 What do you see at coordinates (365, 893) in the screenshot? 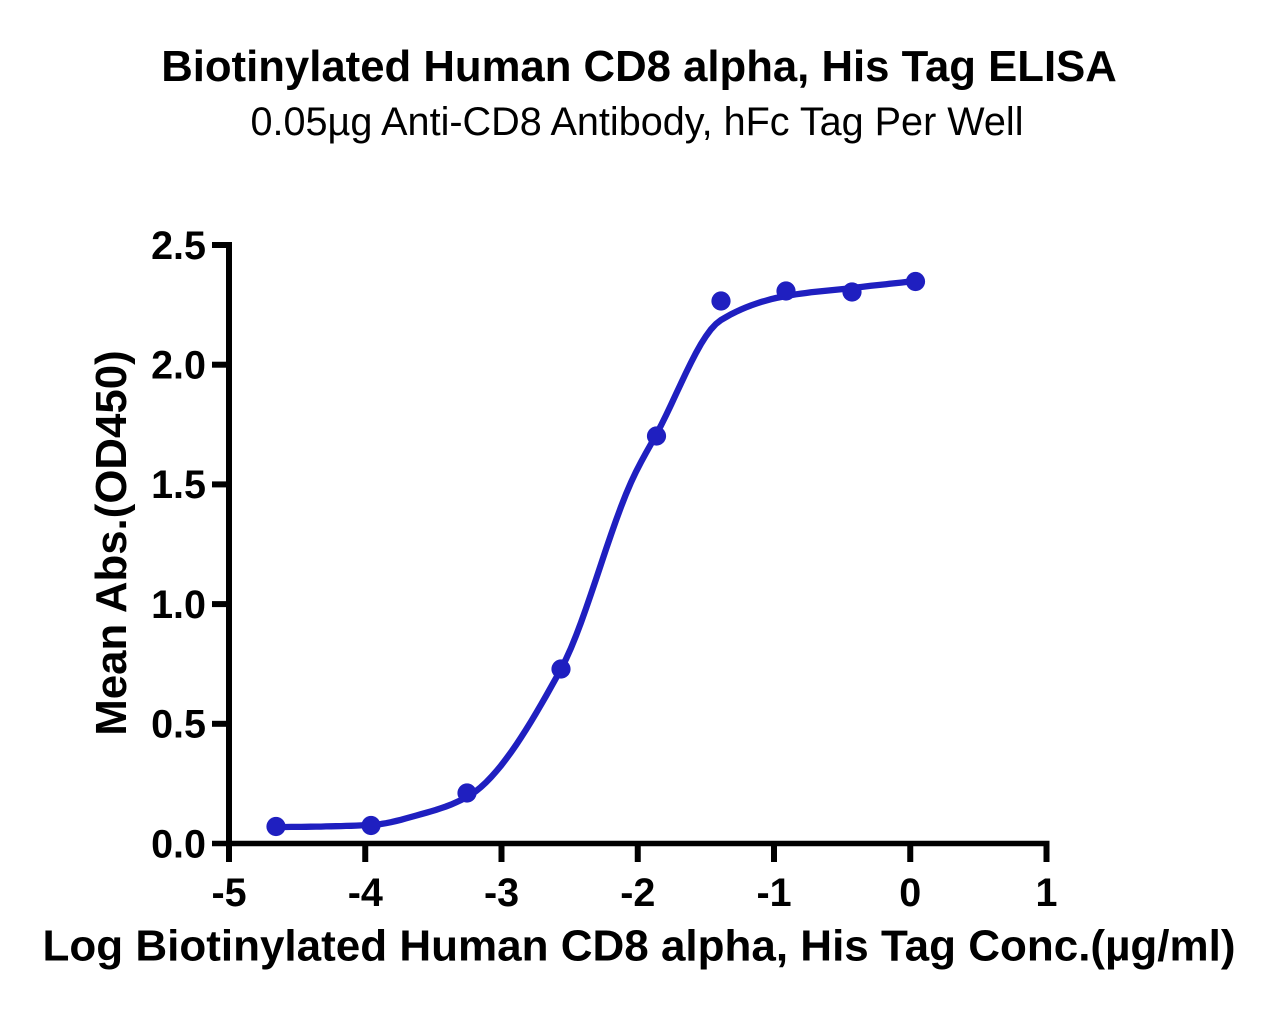
I see `svg-text: -4` at bounding box center [365, 893].